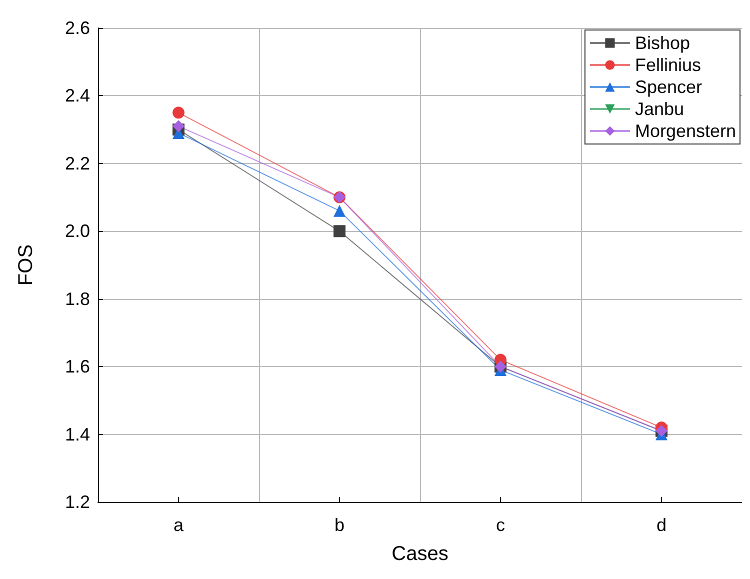 The height and width of the screenshot is (579, 750). What do you see at coordinates (77, 434) in the screenshot?
I see `y-tick-label: 1.4` at bounding box center [77, 434].